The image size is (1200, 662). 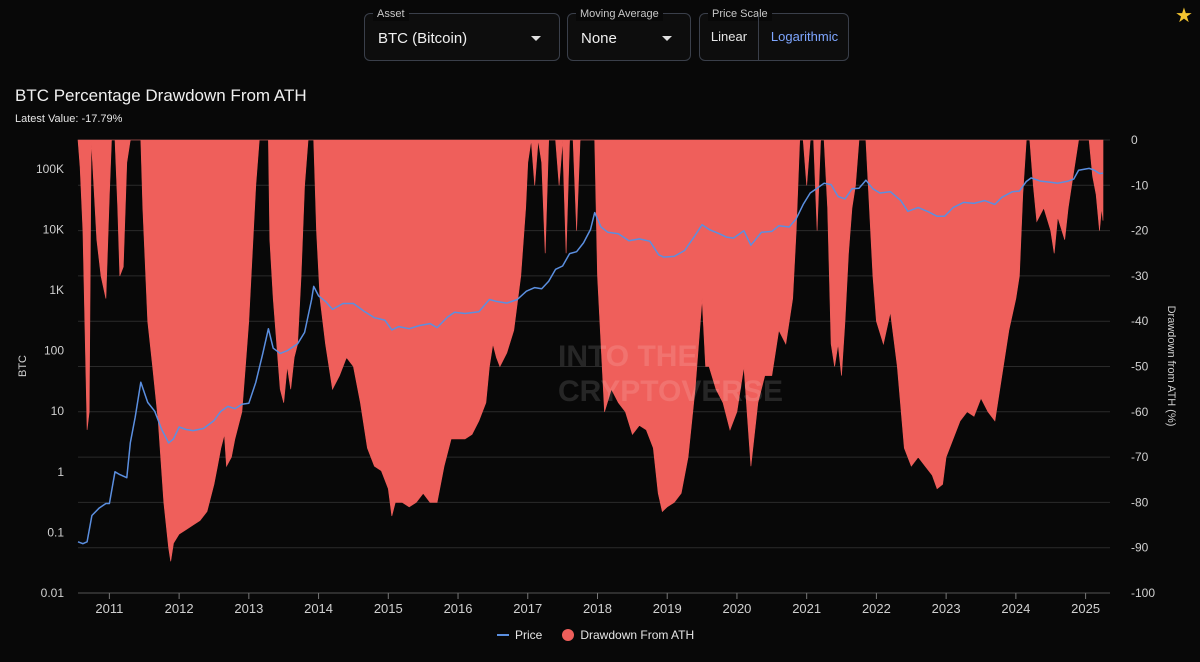 I want to click on right-tick-label: -50, so click(x=1140, y=367).